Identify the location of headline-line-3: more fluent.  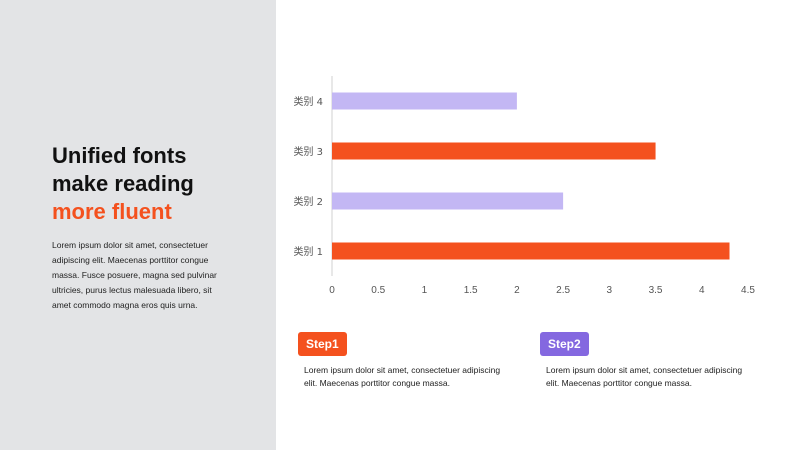
(112, 211).